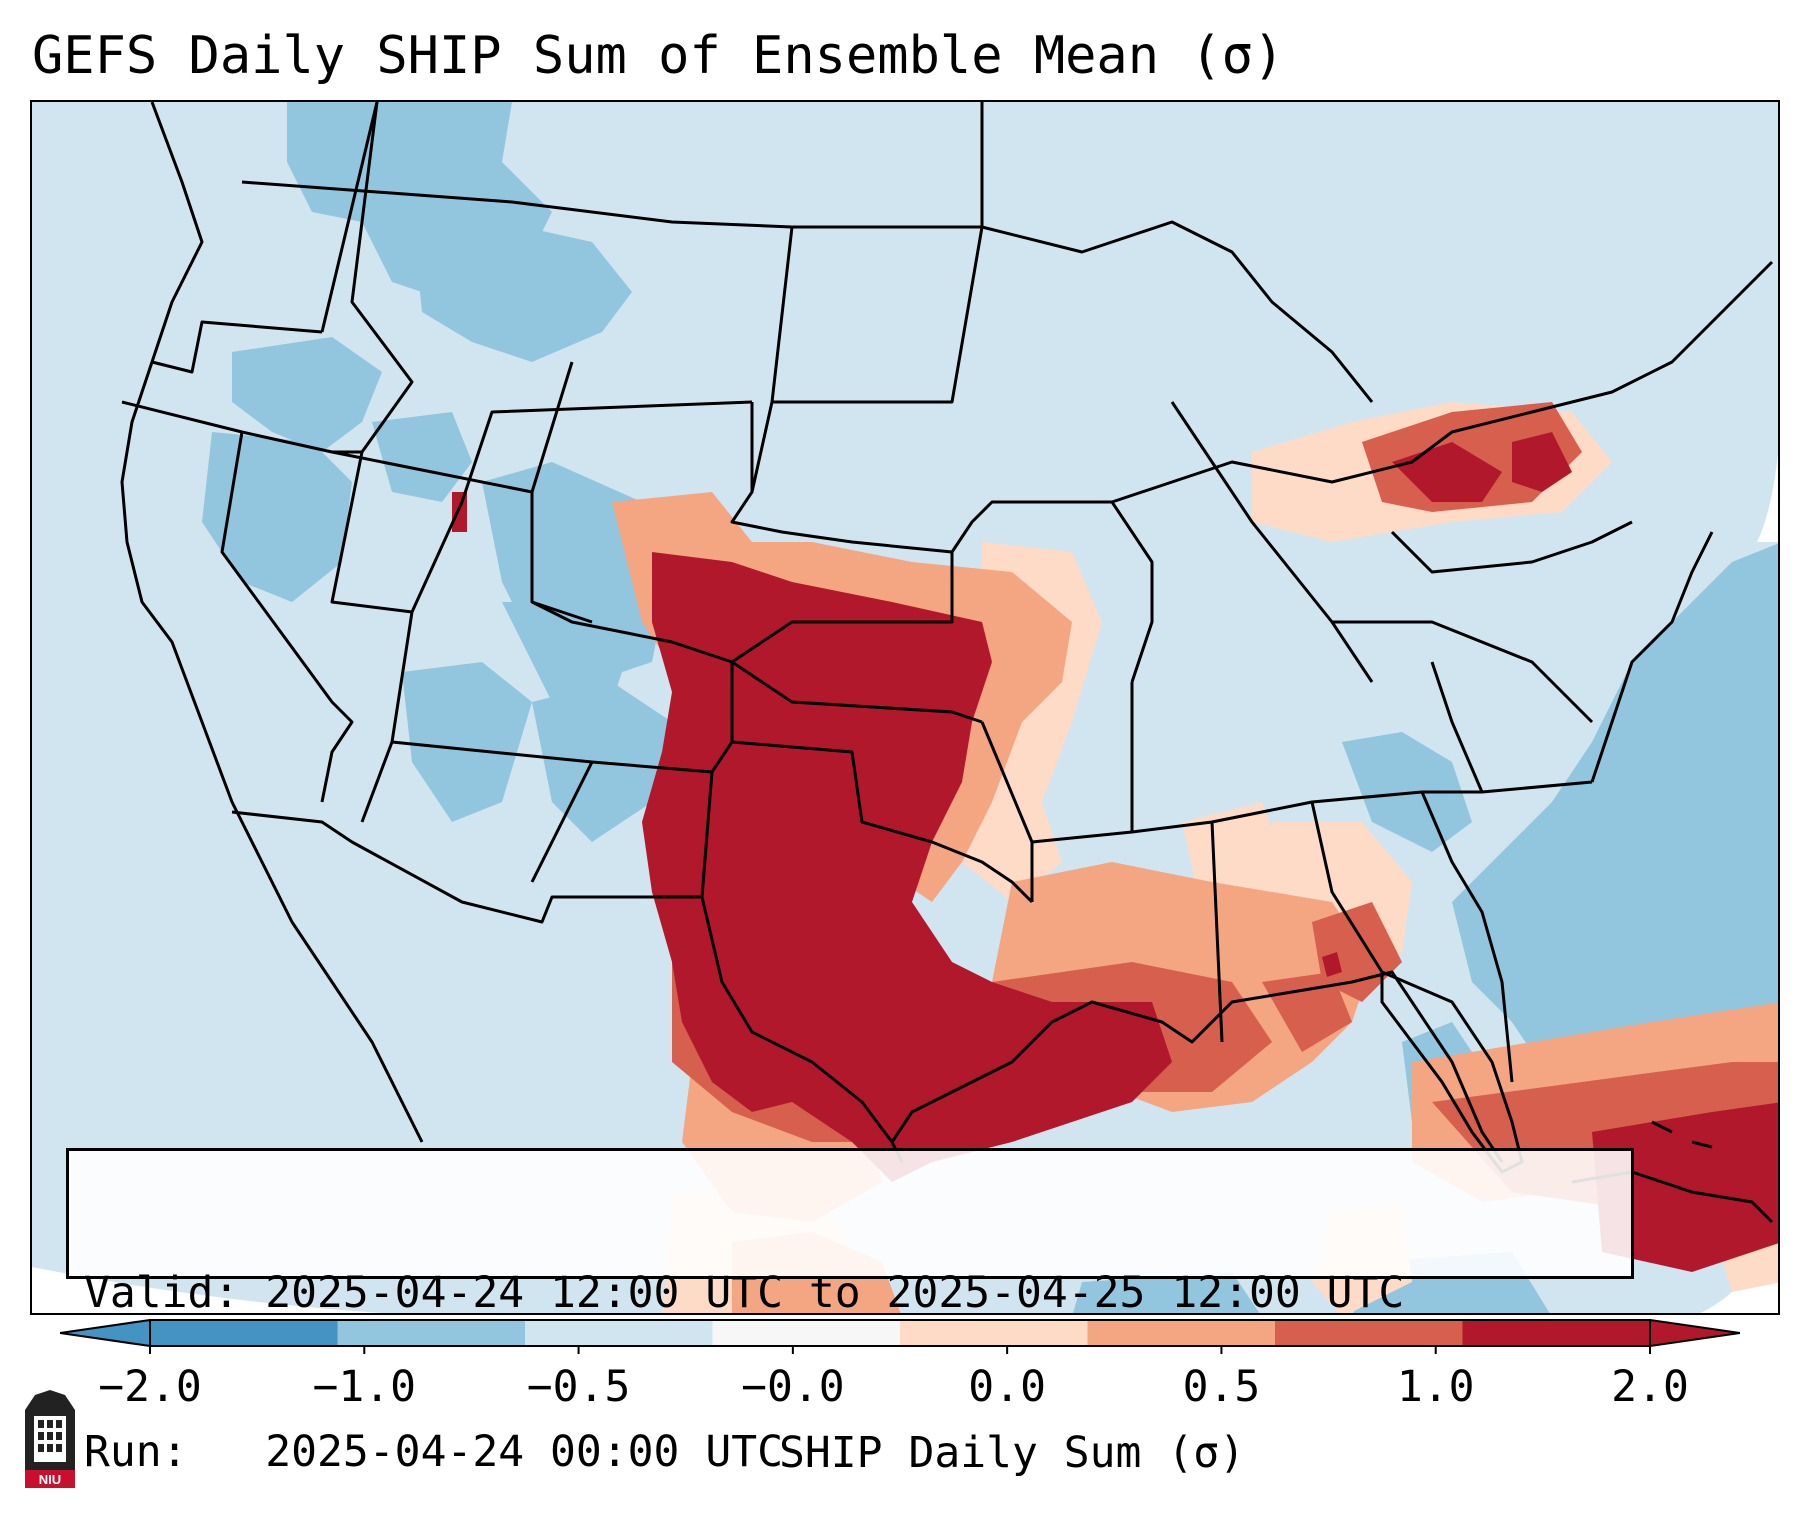 This screenshot has width=1803, height=1532. I want to click on colorbar-tick-label: −1.0, so click(364, 1387).